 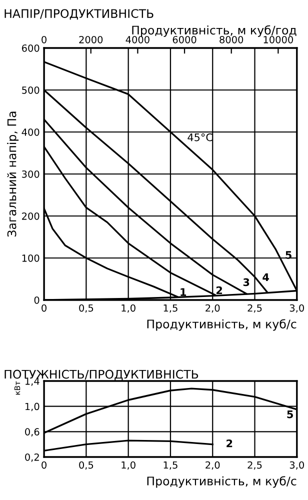 I want to click on y-tick-label: 0, so click(x=37, y=300).